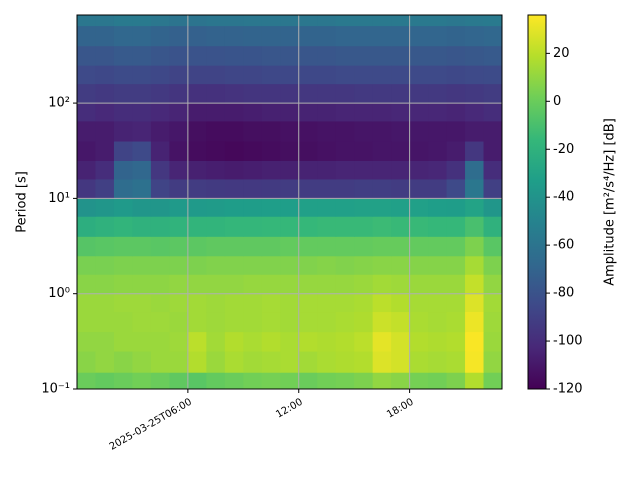  What do you see at coordinates (563, 293) in the screenshot?
I see `colorbar-tick-label: -80` at bounding box center [563, 293].